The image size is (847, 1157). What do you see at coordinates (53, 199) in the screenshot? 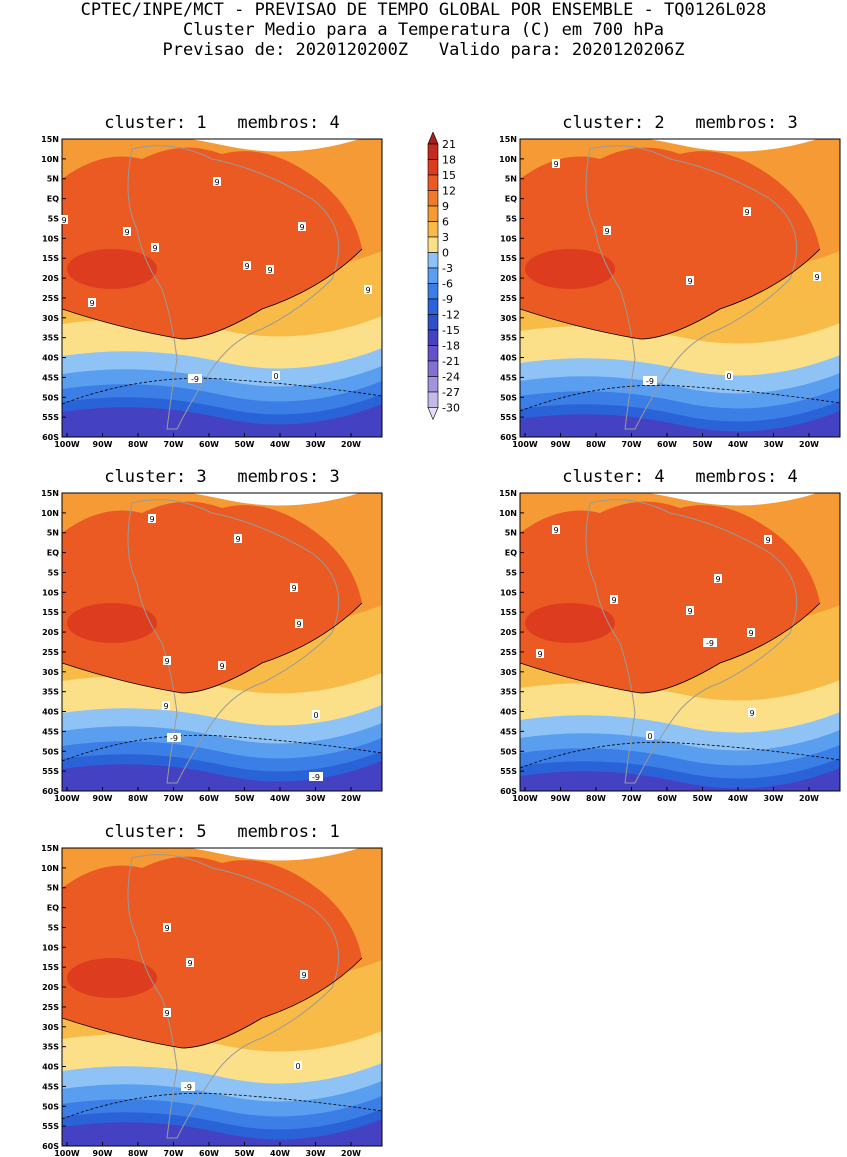
I see `lat-label: EQ` at bounding box center [53, 199].